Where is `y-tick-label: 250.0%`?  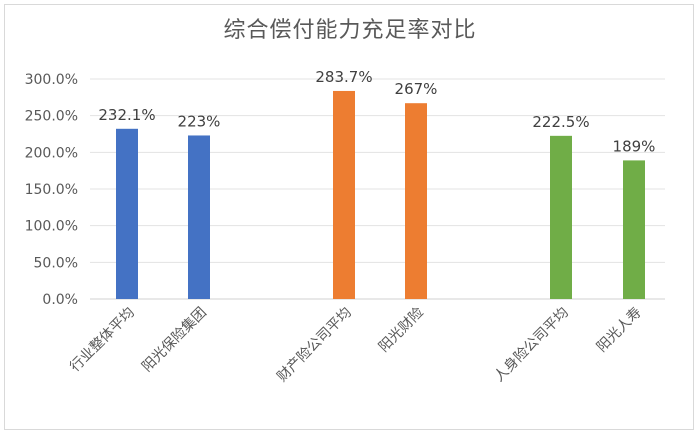
y-tick-label: 250.0% is located at coordinates (51, 117).